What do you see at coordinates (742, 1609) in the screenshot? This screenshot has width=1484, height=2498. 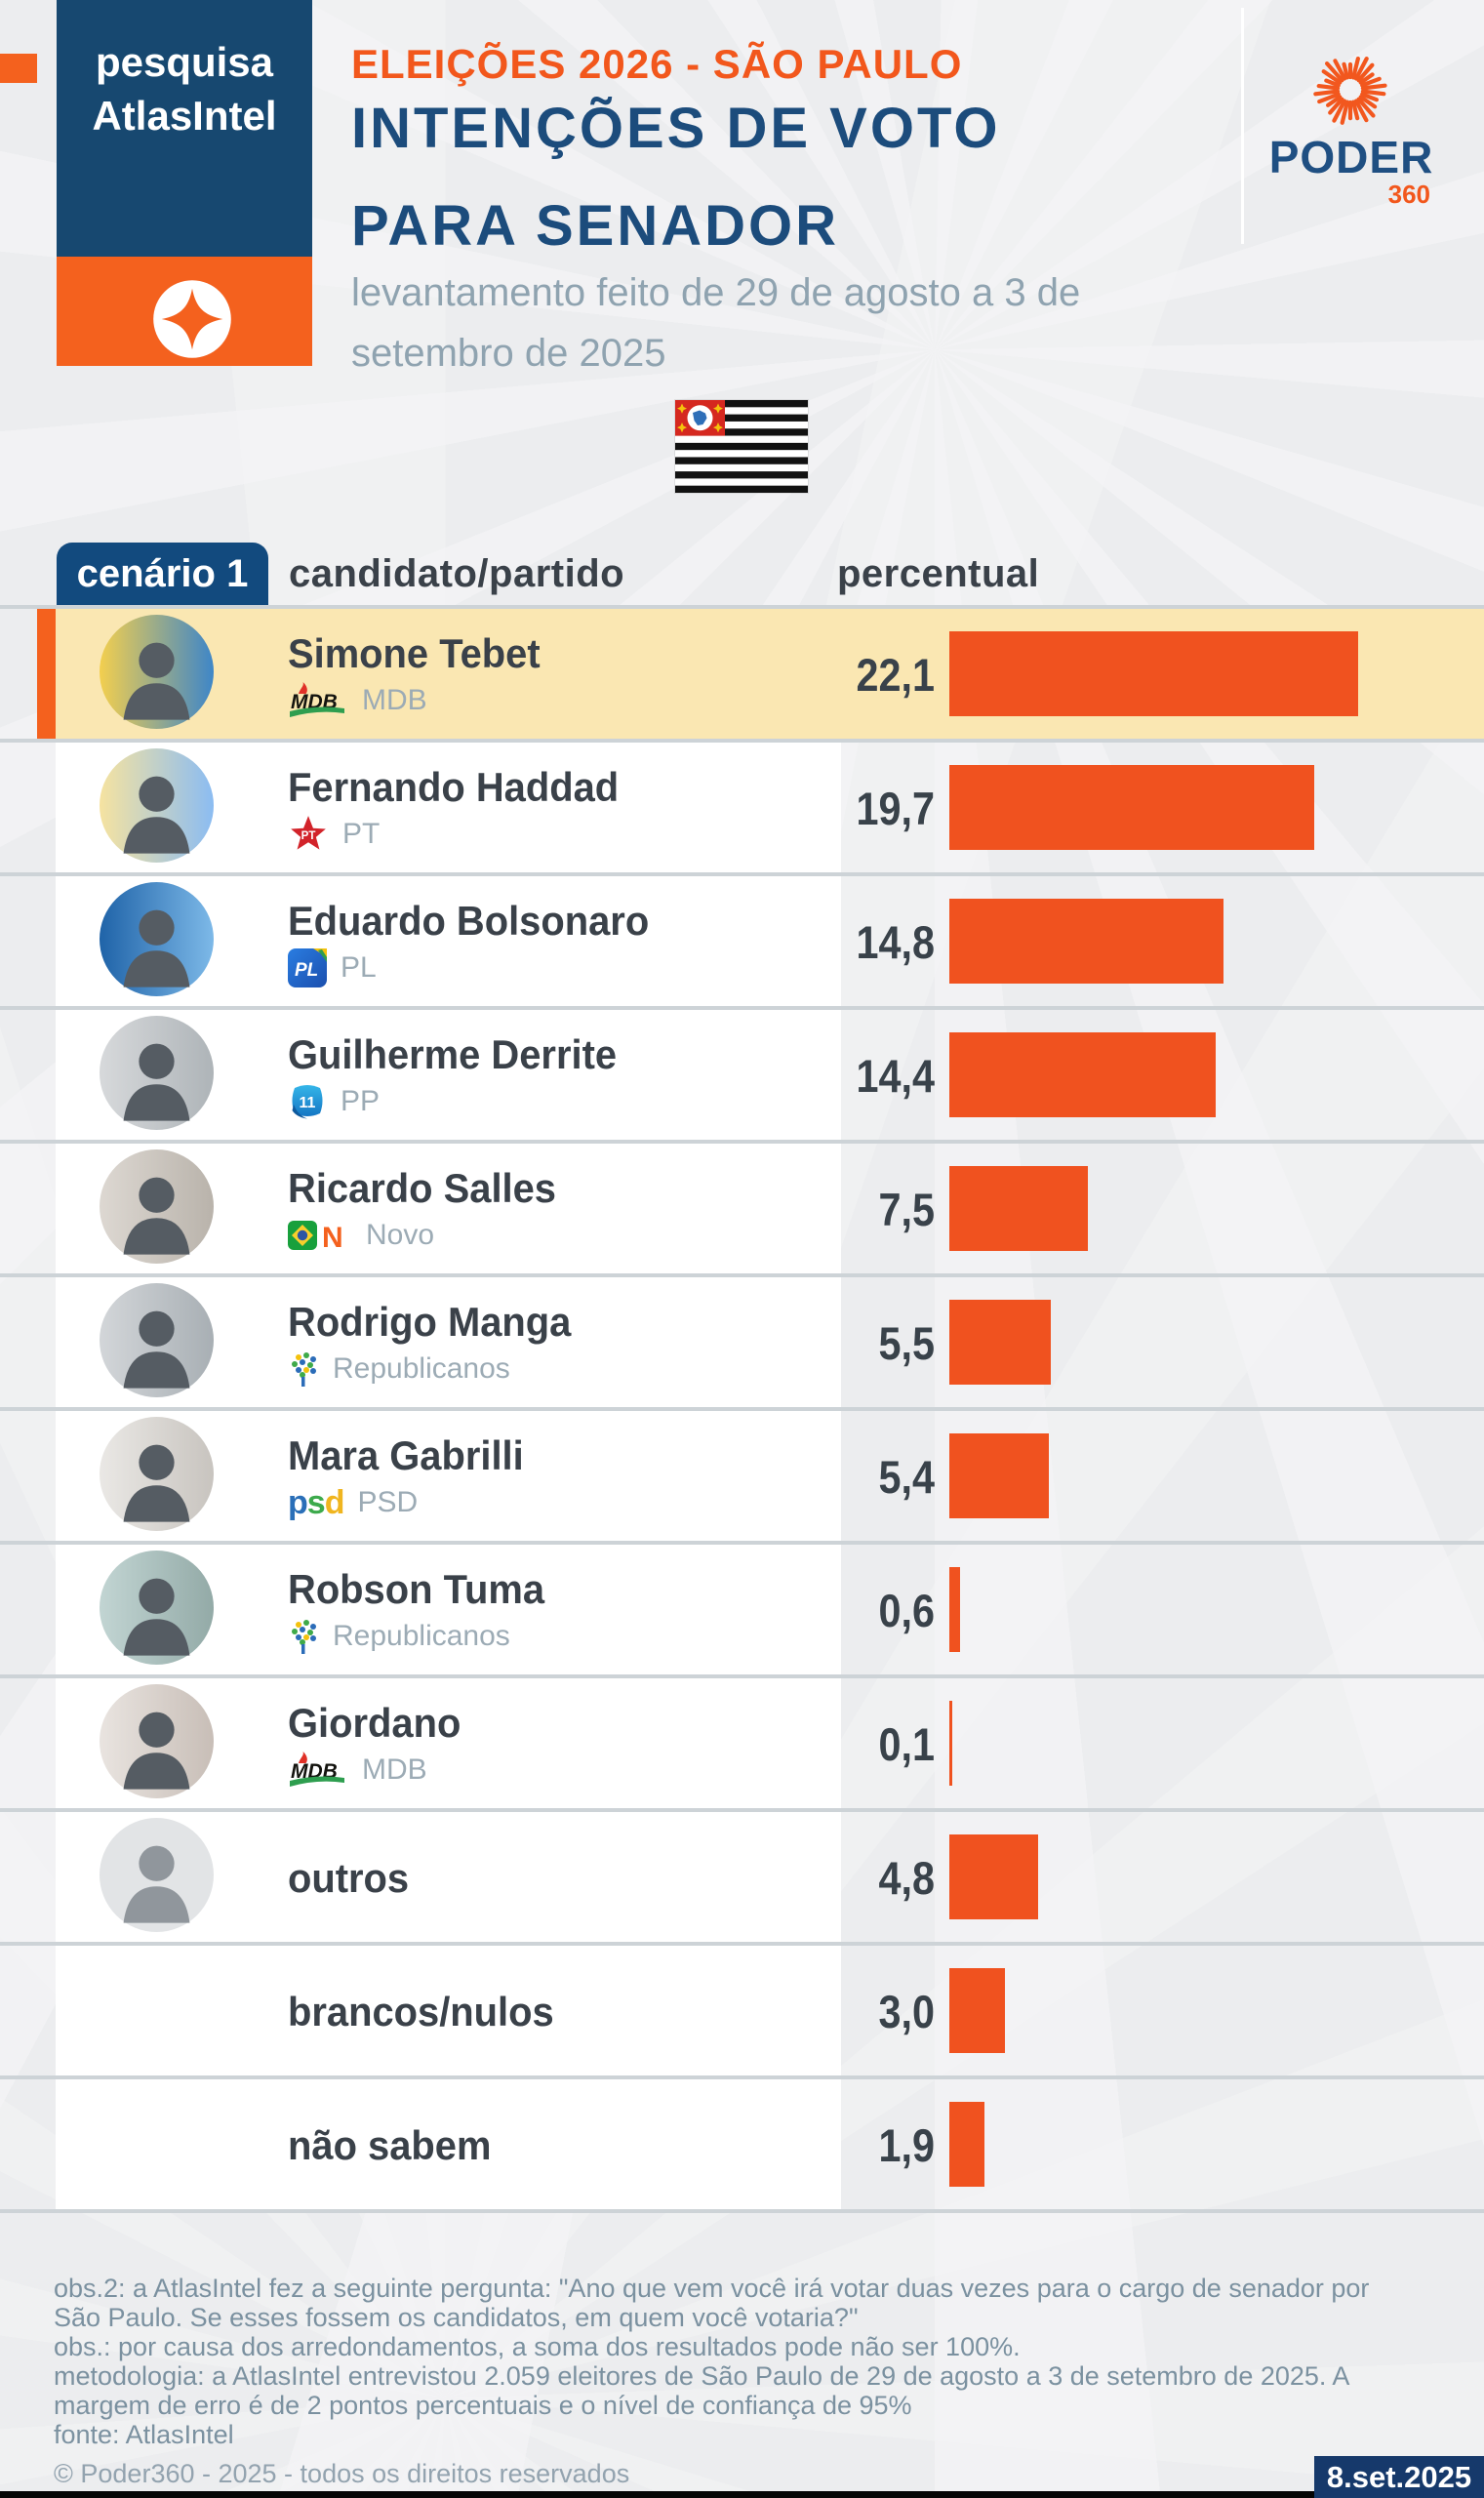 I see `table-row: Robson Tuma Republicanos 0,6` at bounding box center [742, 1609].